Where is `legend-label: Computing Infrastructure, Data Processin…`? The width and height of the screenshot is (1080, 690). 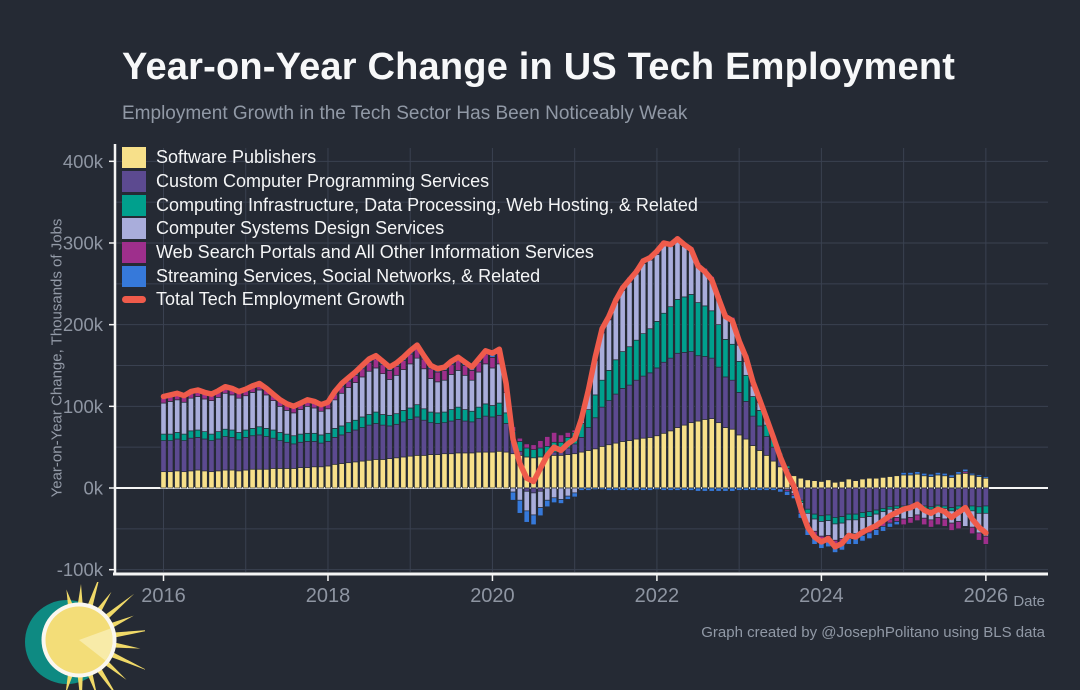
legend-label: Computing Infrastructure, Data Processin… is located at coordinates (427, 204).